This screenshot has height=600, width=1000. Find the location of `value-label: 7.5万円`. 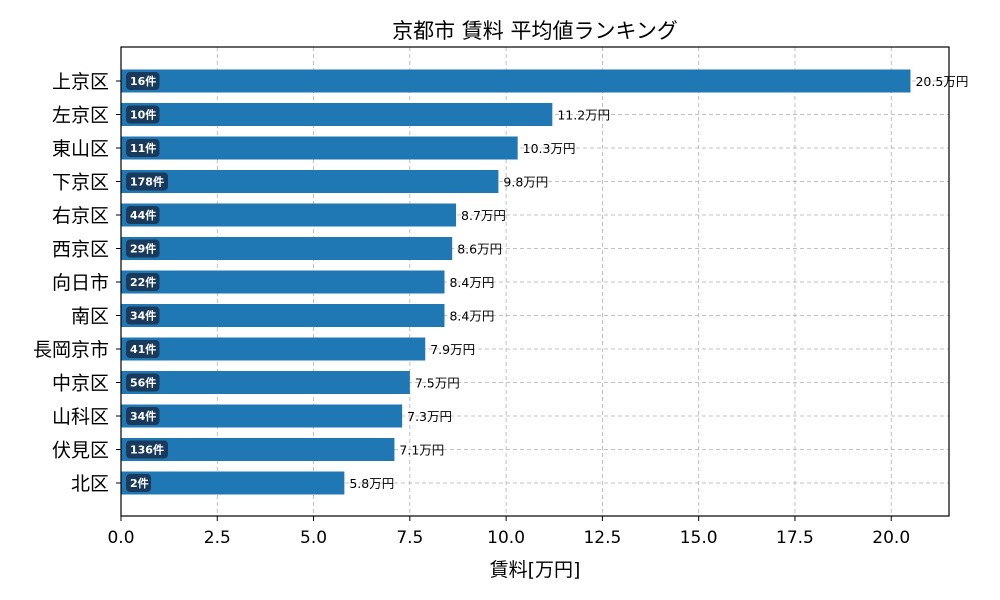

value-label: 7.5万円 is located at coordinates (437, 383).